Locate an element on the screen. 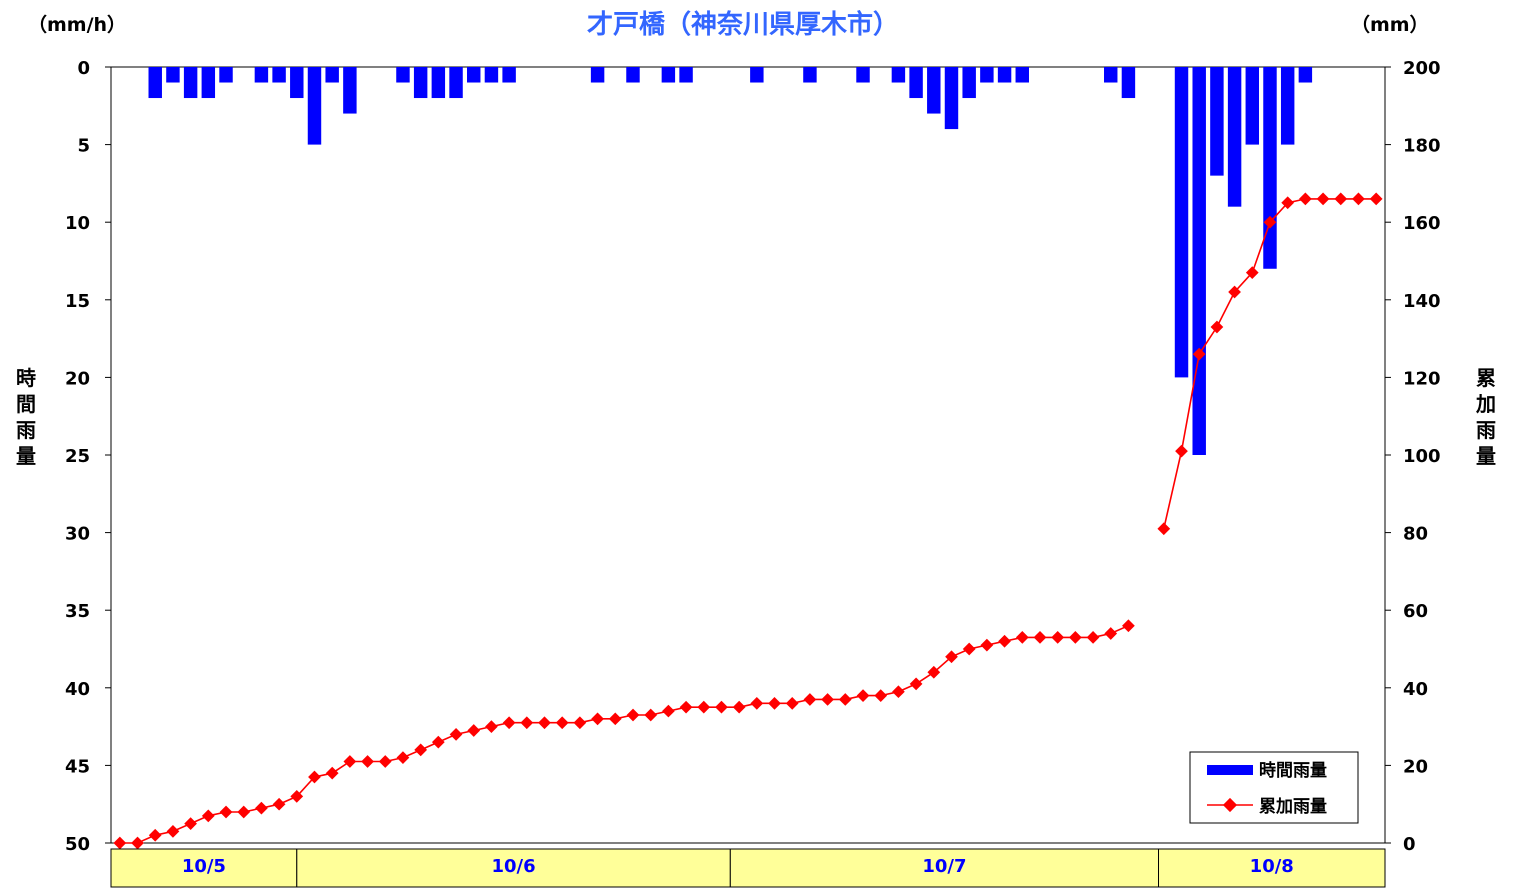 This screenshot has width=1514, height=888. right-tick-label: 80 is located at coordinates (1415, 534).